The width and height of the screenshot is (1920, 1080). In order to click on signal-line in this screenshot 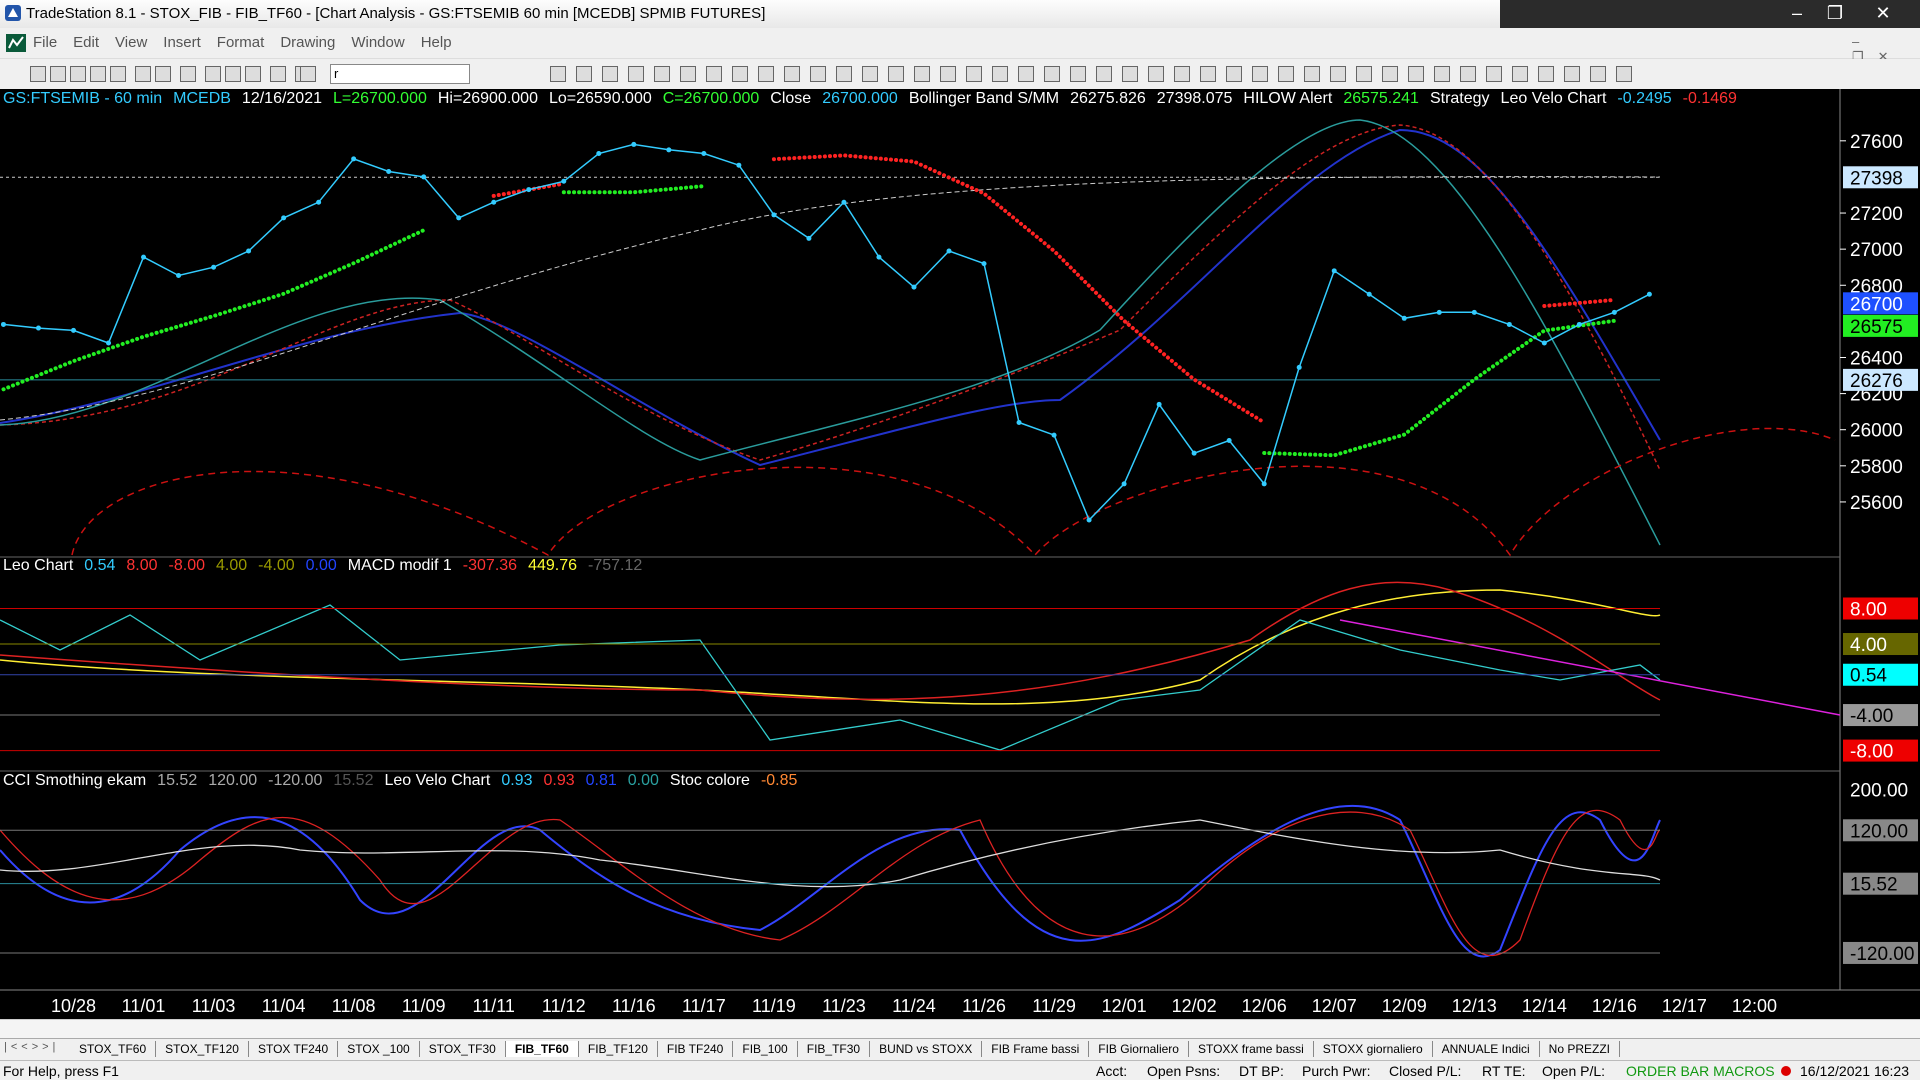, I will do `click(830, 641)`.